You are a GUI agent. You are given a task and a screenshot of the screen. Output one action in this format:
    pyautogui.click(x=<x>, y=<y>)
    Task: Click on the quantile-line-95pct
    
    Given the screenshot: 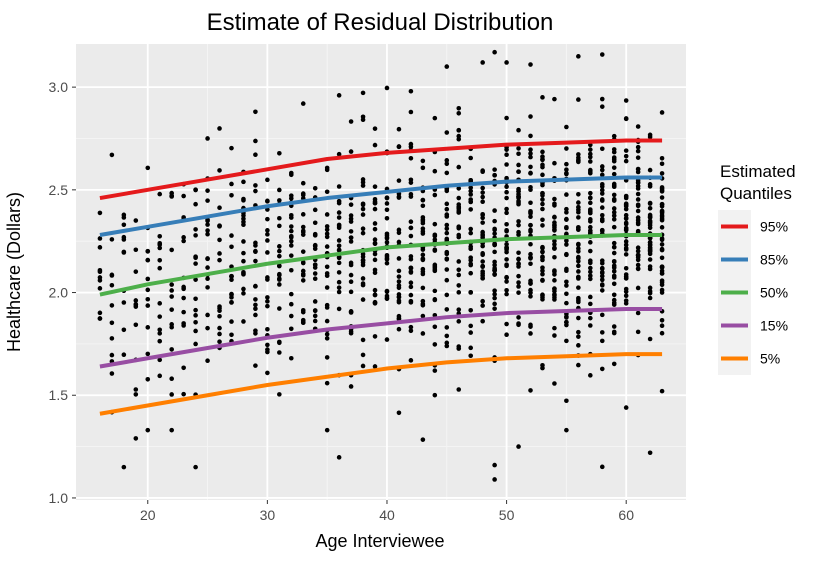 What is the action you would take?
    pyautogui.click(x=381, y=169)
    